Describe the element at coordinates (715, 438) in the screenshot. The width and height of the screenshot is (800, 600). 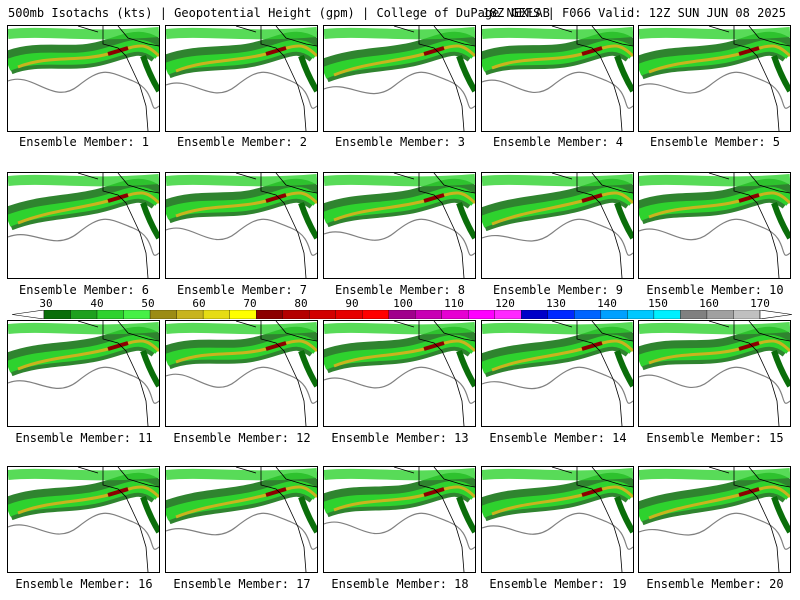
I see `member-label: Ensemble Member: 15` at that location.